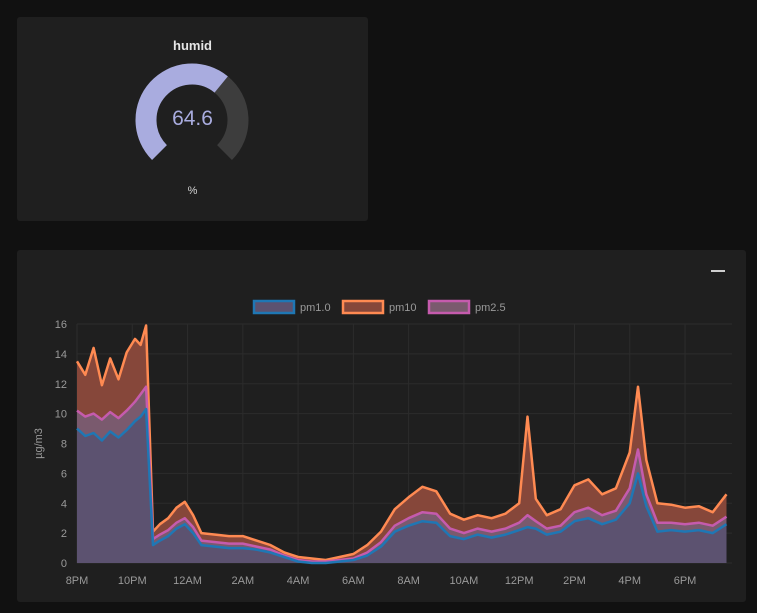  Describe the element at coordinates (132, 581) in the screenshot. I see `x-tick-label: 10PM` at that location.